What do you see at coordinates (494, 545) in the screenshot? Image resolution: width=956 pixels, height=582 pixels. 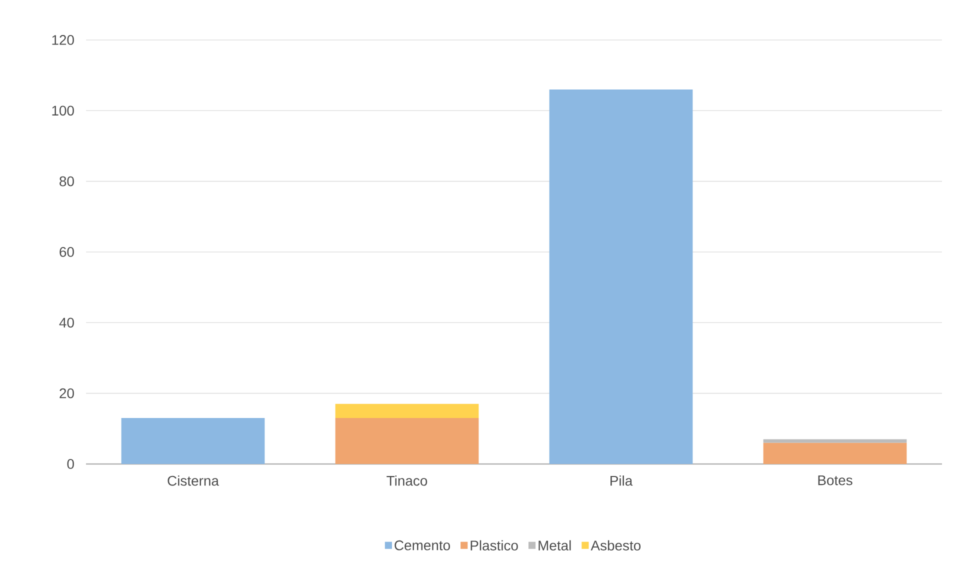 I see `legend-label: Plastico` at bounding box center [494, 545].